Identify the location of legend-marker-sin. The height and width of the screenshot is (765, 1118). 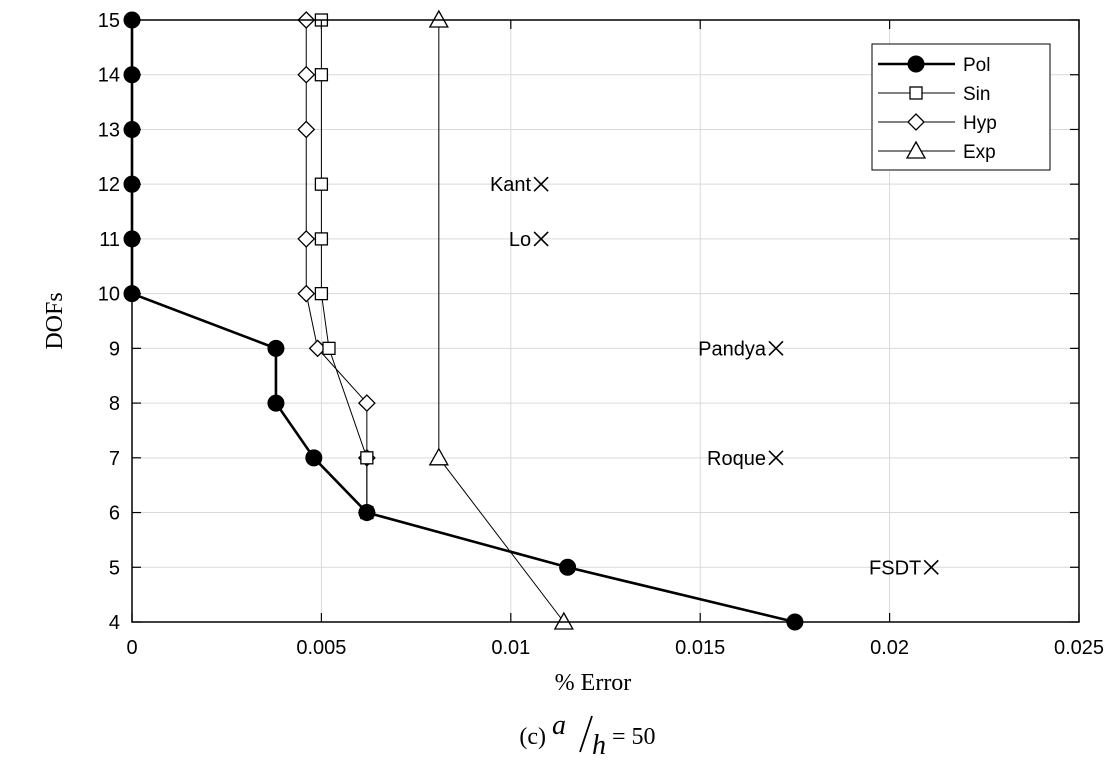
(916, 93).